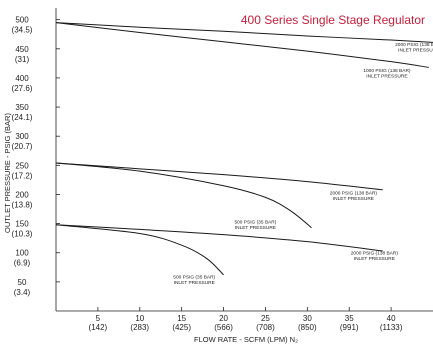  Describe the element at coordinates (386, 77) in the screenshot. I see `series-annotation-2-sub: INLET PRESSURE` at that location.